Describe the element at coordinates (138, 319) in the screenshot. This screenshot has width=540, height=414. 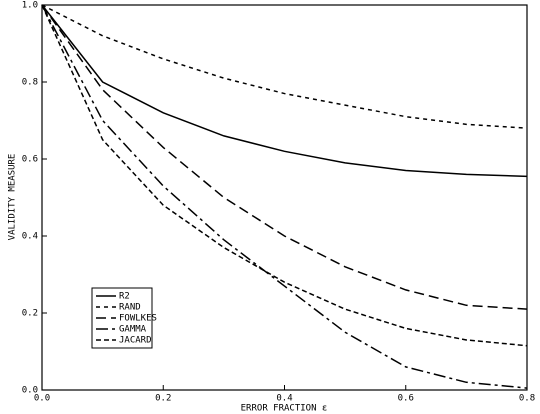
I see `legend-label: FOWLKES` at that location.